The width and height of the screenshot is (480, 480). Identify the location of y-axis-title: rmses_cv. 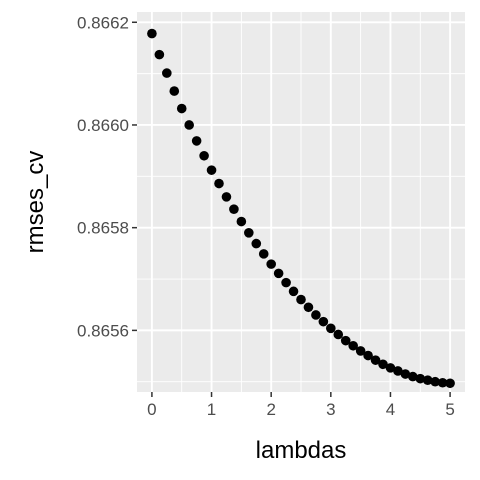
(35, 202).